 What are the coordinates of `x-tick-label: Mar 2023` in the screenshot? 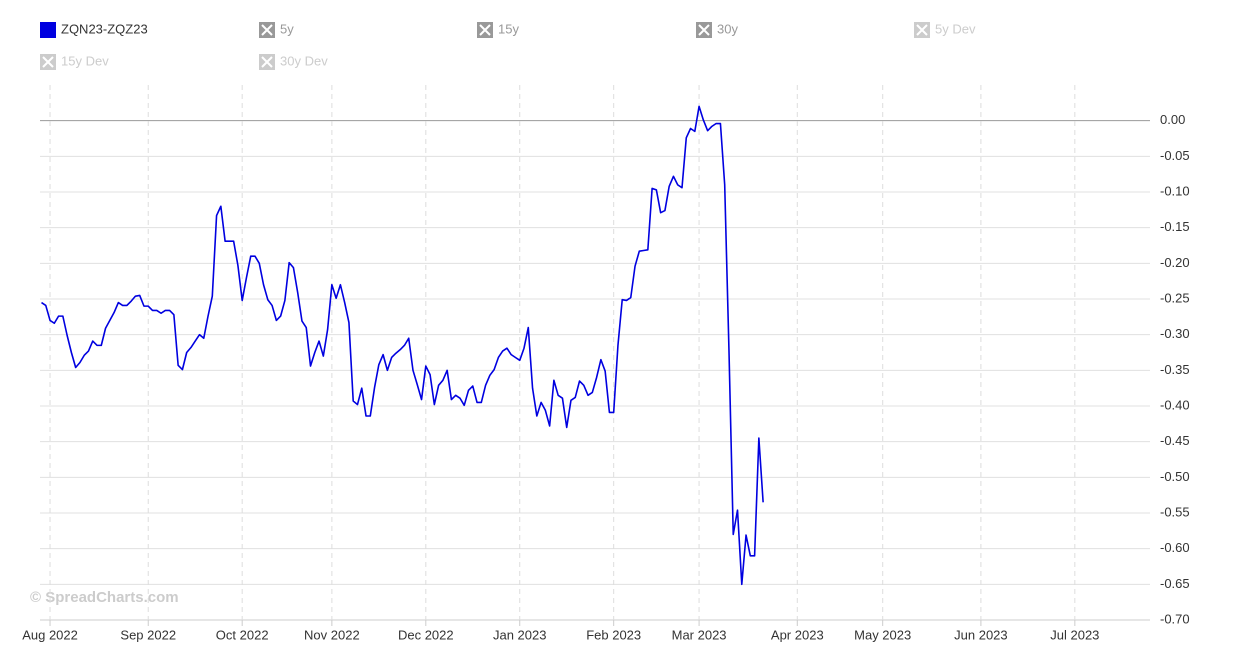 It's located at (699, 634).